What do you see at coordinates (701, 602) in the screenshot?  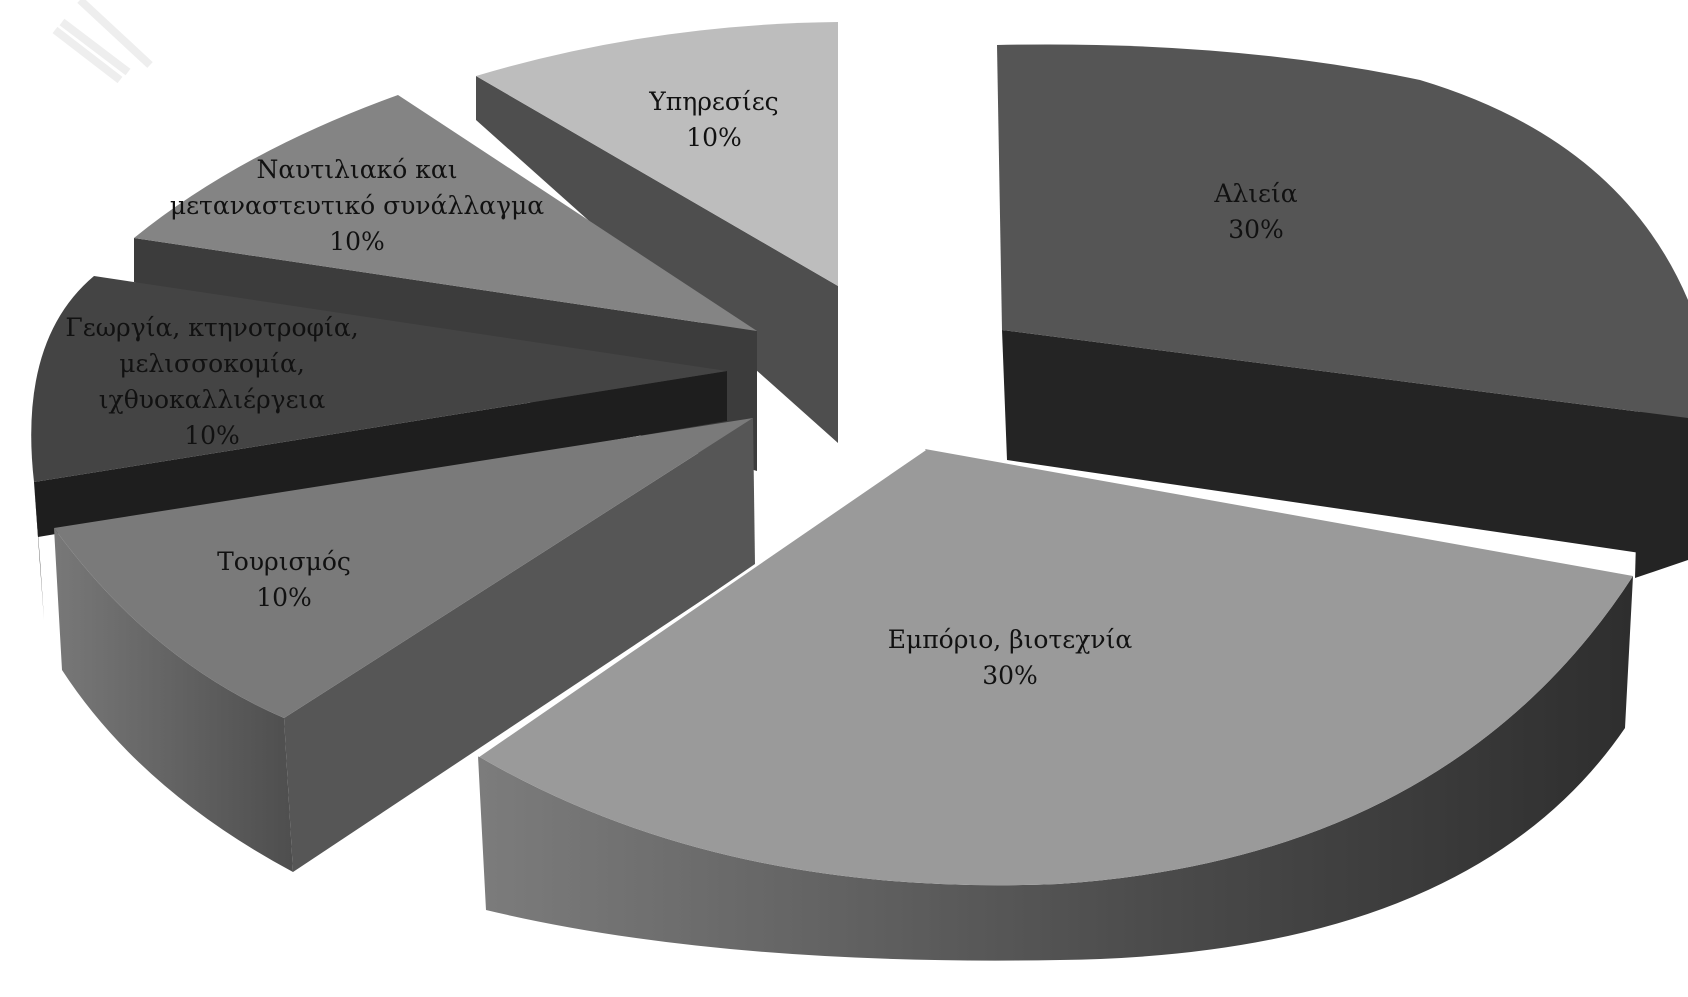 I see `slice-edge-highlight` at bounding box center [701, 602].